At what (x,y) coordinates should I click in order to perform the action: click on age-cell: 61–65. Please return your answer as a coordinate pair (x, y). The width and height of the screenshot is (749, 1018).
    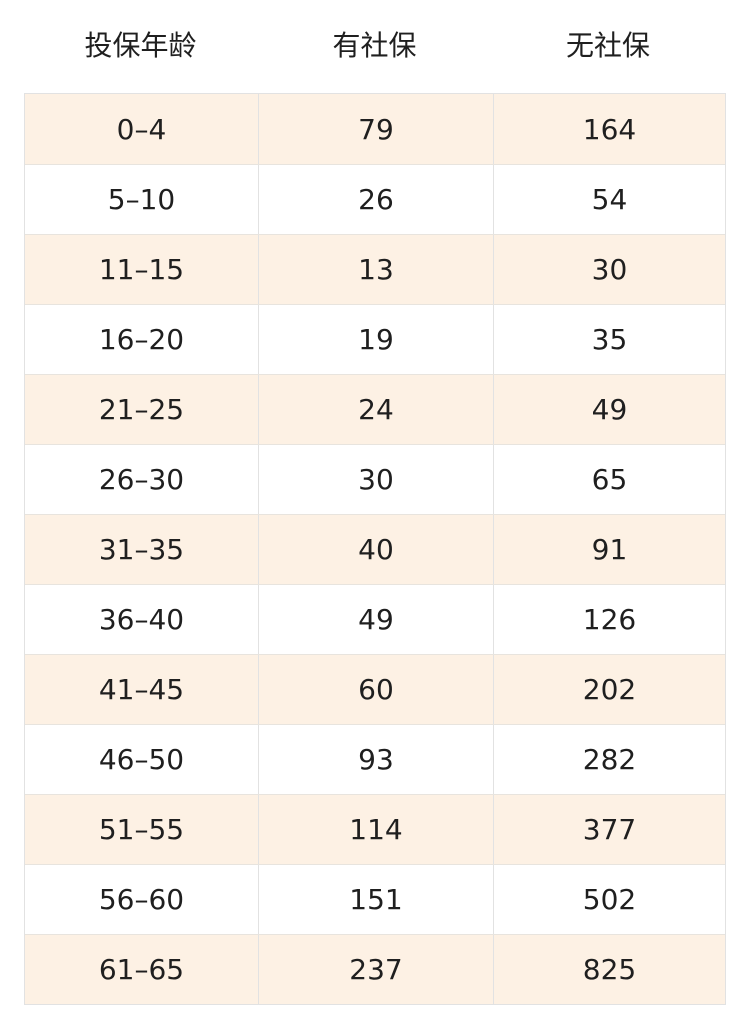
    Looking at the image, I should click on (141, 969).